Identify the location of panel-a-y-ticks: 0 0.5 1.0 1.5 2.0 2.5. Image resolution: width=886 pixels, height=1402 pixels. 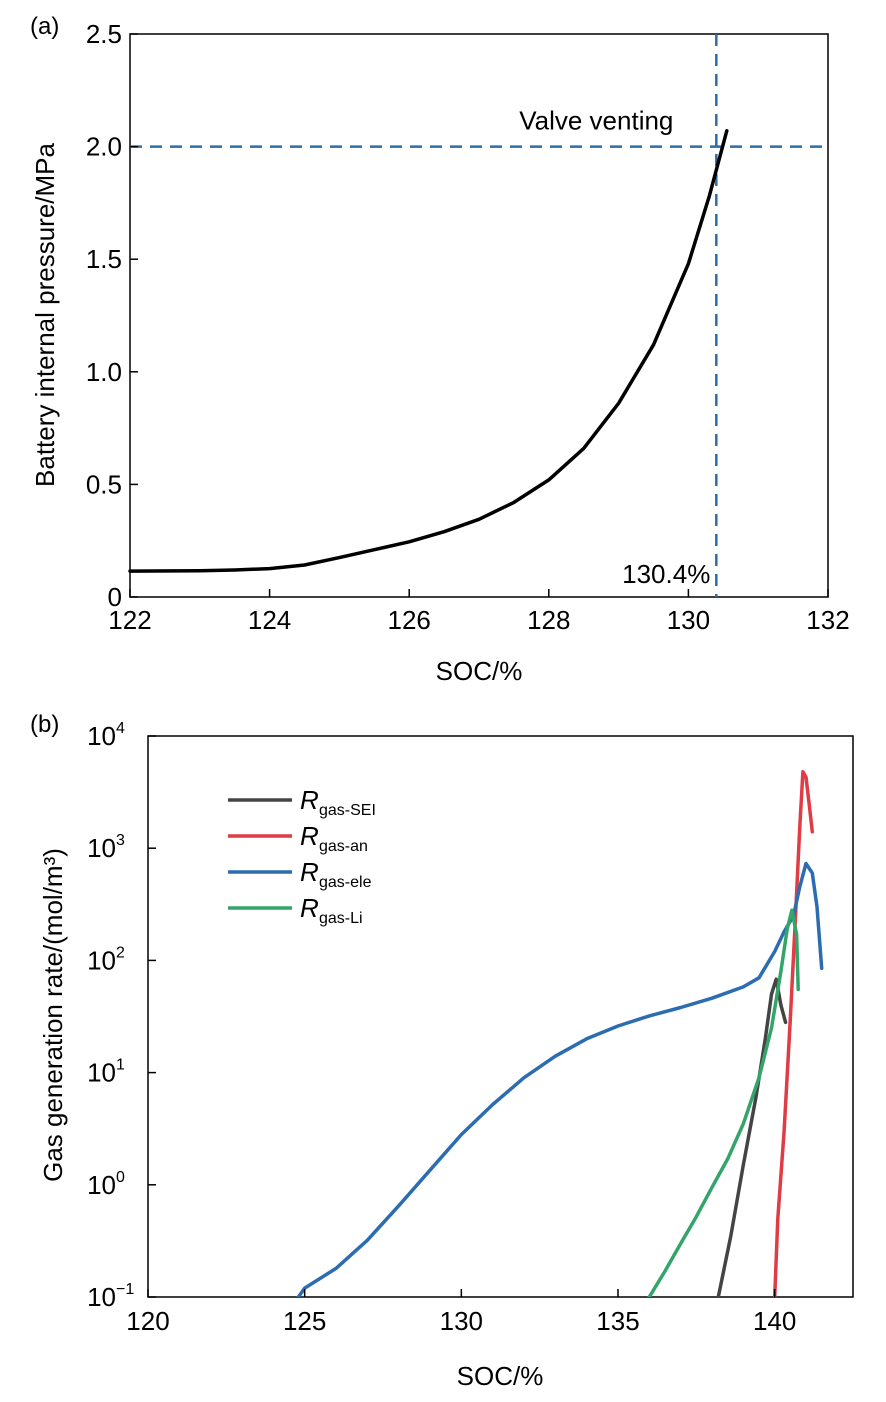
(112, 315).